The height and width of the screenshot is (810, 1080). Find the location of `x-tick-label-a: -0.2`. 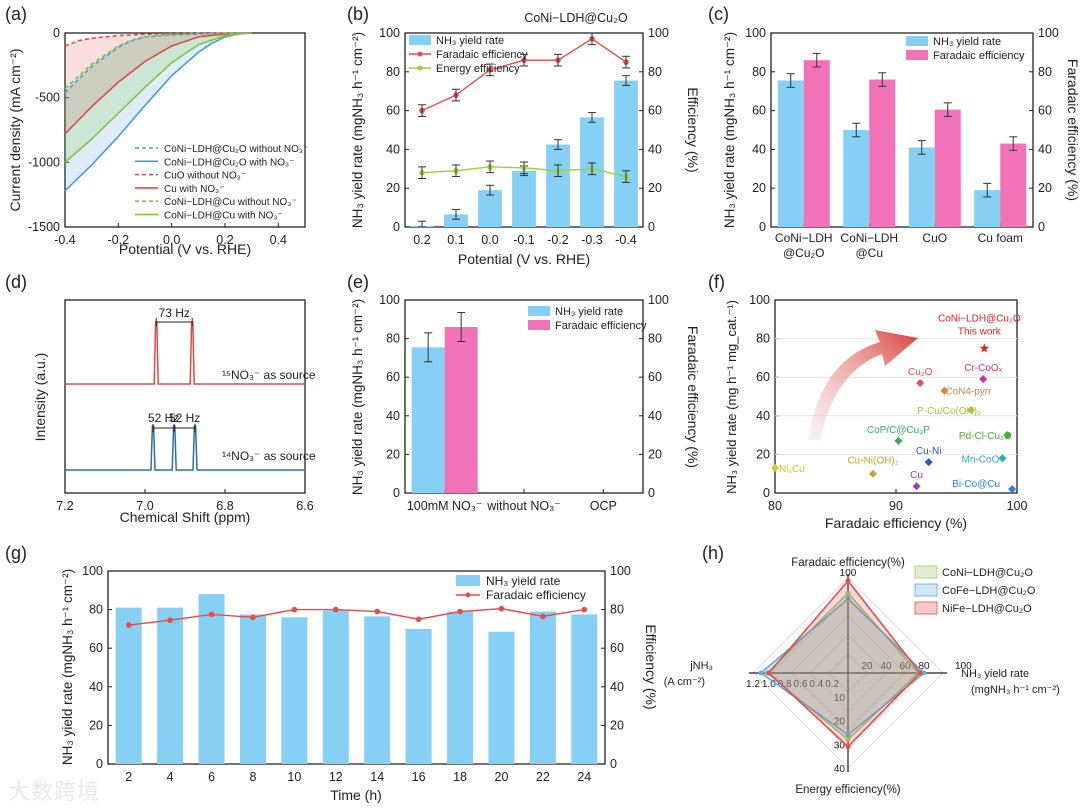

x-tick-label-a: -0.2 is located at coordinates (119, 240).